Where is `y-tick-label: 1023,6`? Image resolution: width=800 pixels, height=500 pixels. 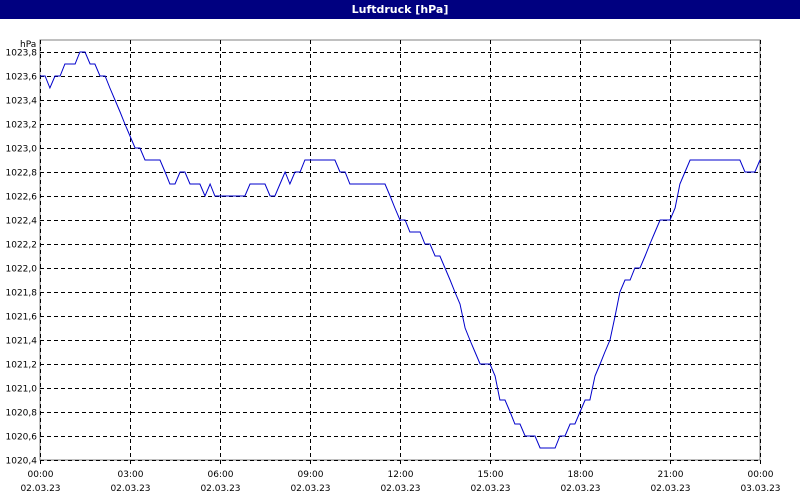
y-tick-label: 1023,6 is located at coordinates (22, 78).